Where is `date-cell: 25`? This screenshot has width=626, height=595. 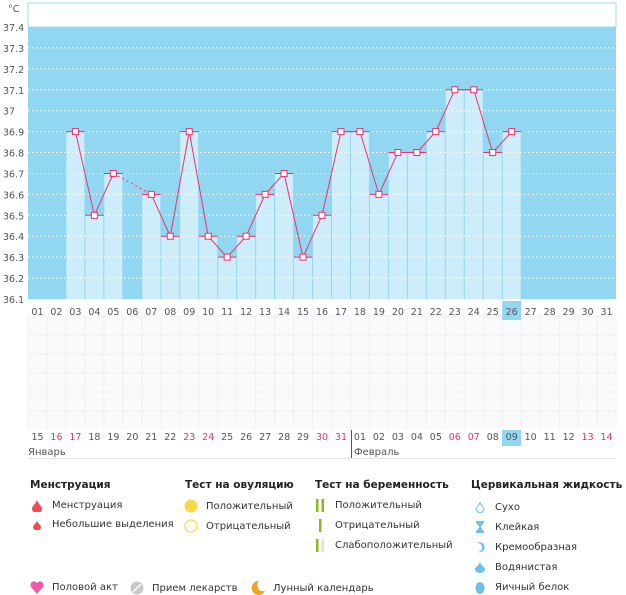
date-cell: 25 is located at coordinates (227, 437).